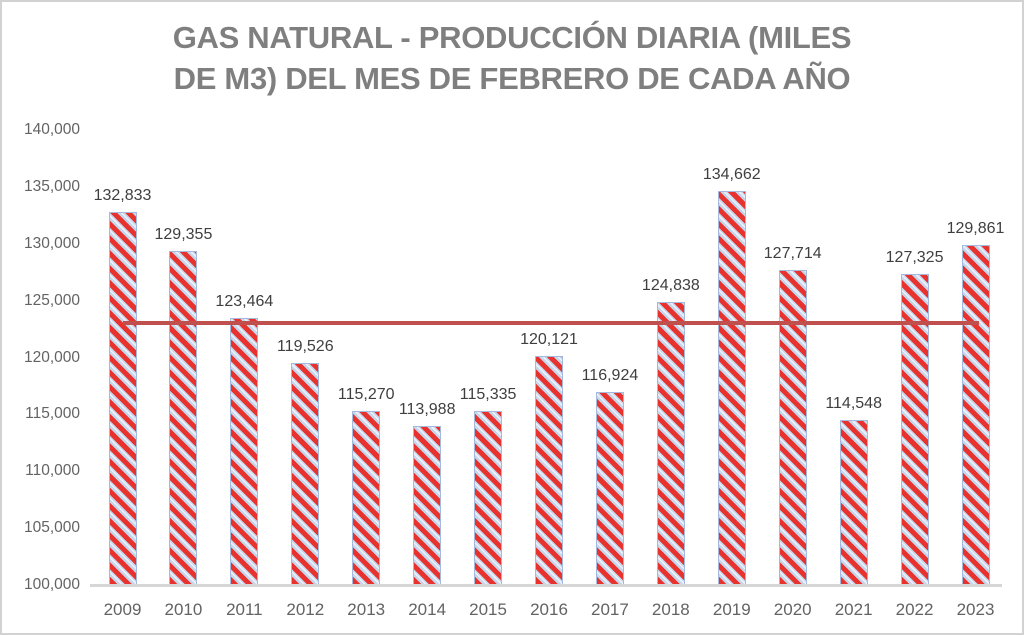 The height and width of the screenshot is (635, 1024). I want to click on y-tick-115000: 115,000, so click(52, 414).